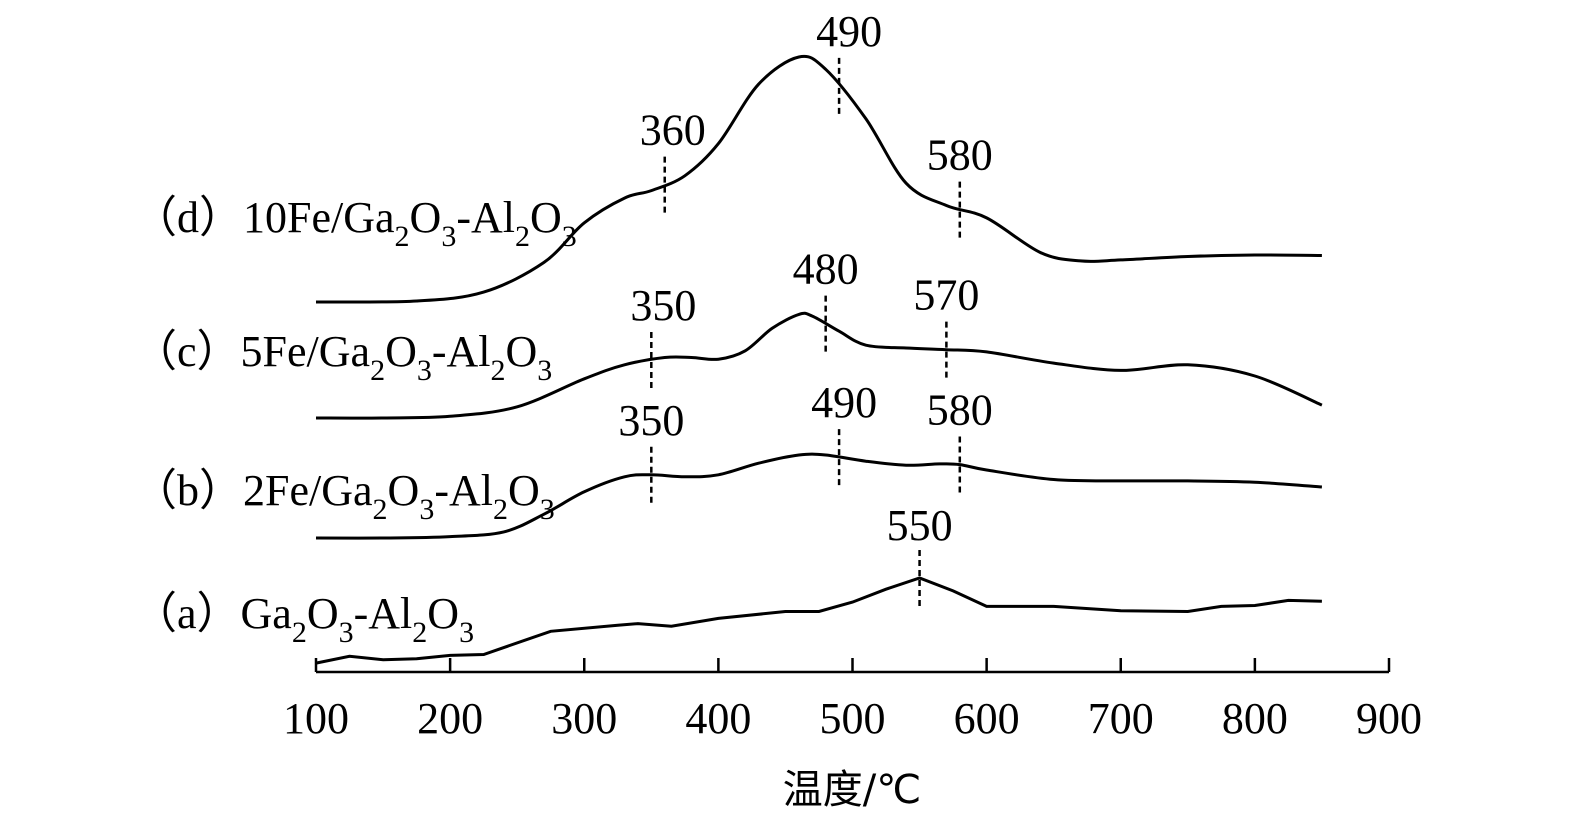 The width and height of the screenshot is (1575, 817). What do you see at coordinates (584, 718) in the screenshot?
I see `x-tick-label-300: 300` at bounding box center [584, 718].